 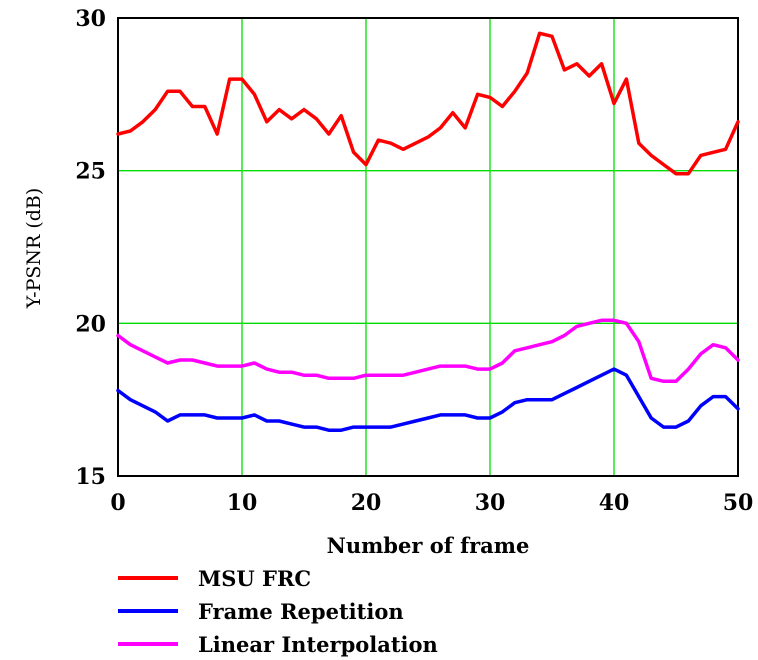 What do you see at coordinates (490, 503) in the screenshot?
I see `x-tick-label-30: 30` at bounding box center [490, 503].